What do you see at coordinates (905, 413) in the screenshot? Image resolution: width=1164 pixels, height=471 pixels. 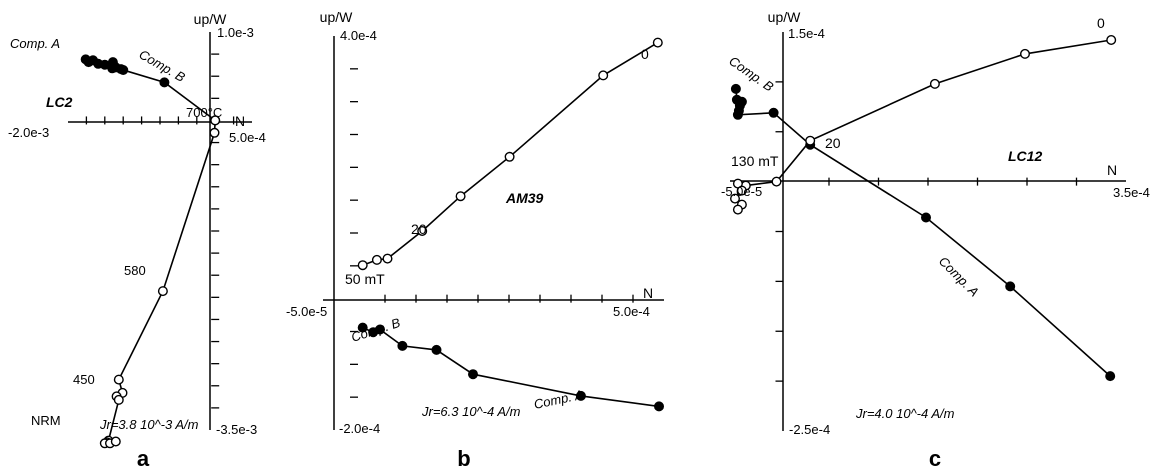 I see `panel-c-intensity-label: Jr=4.0 10^-4 A/m` at bounding box center [905, 413].